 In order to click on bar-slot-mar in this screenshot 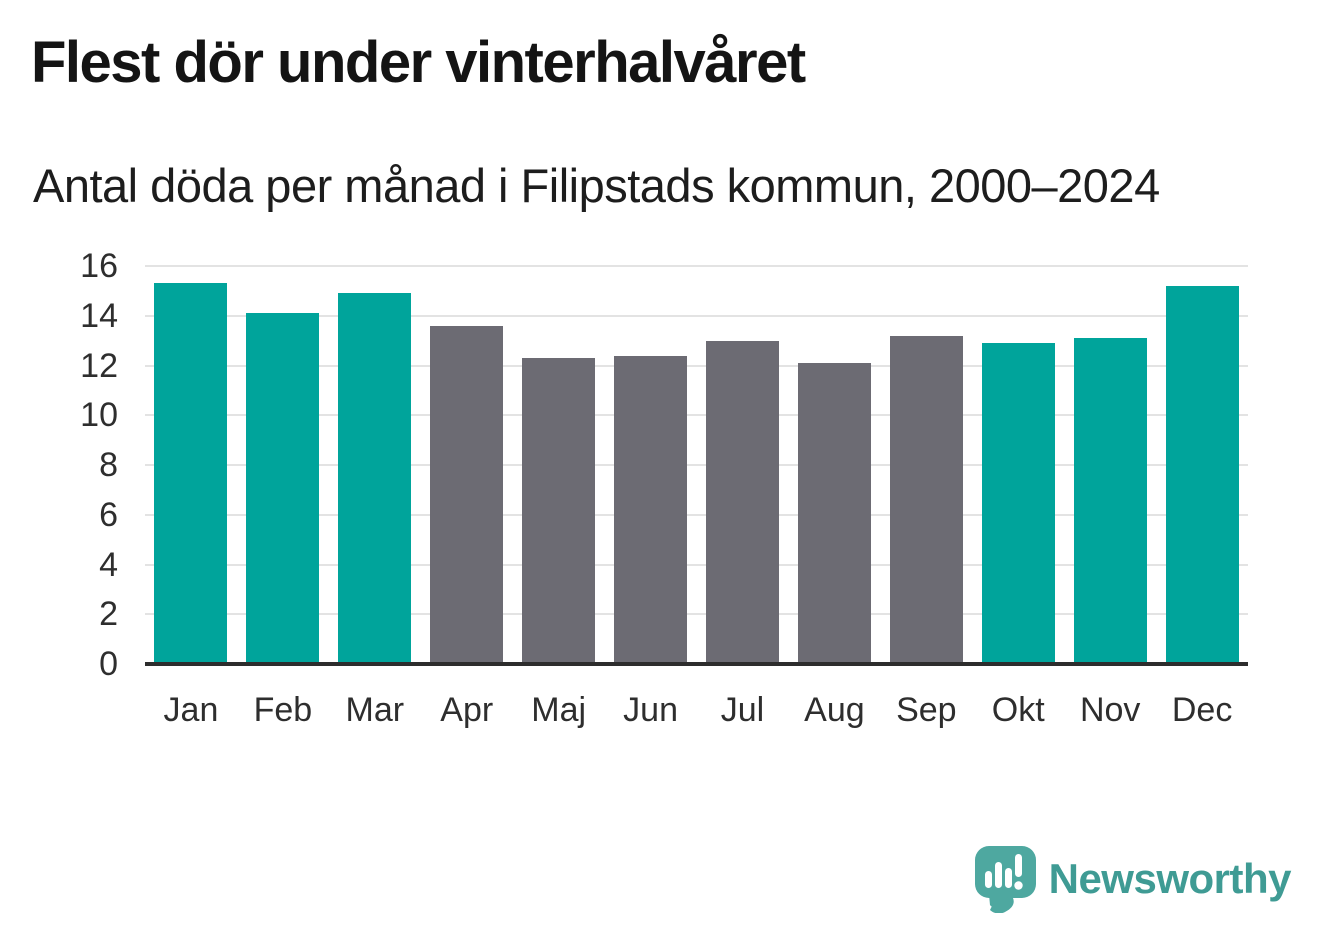, I will do `click(375, 465)`.